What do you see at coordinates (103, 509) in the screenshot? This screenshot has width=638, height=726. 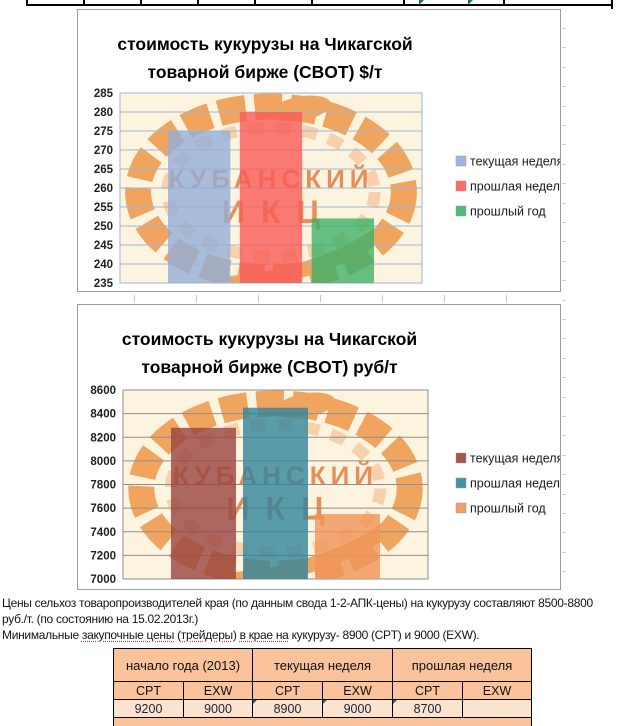 I see `y-tick-label: 7600` at bounding box center [103, 509].